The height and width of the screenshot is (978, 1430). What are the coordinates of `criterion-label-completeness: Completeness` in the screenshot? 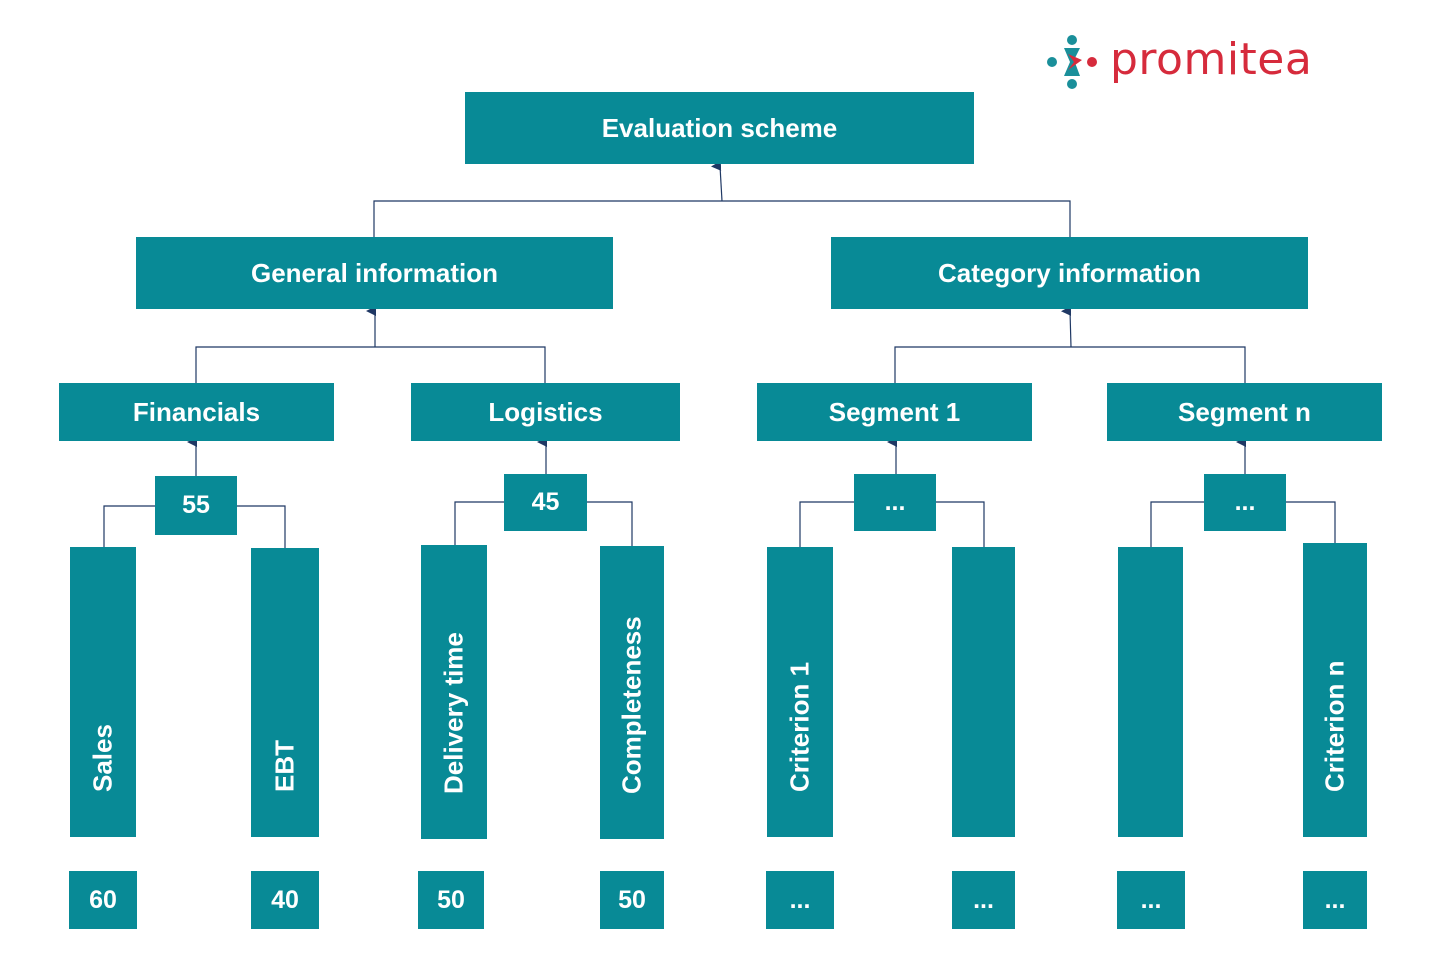 It's located at (631, 705).